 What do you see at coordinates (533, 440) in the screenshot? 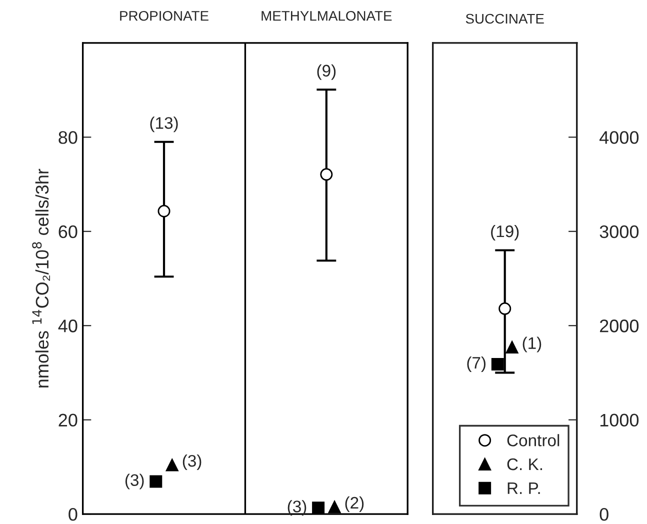
I see `legend-label: Control` at bounding box center [533, 440].